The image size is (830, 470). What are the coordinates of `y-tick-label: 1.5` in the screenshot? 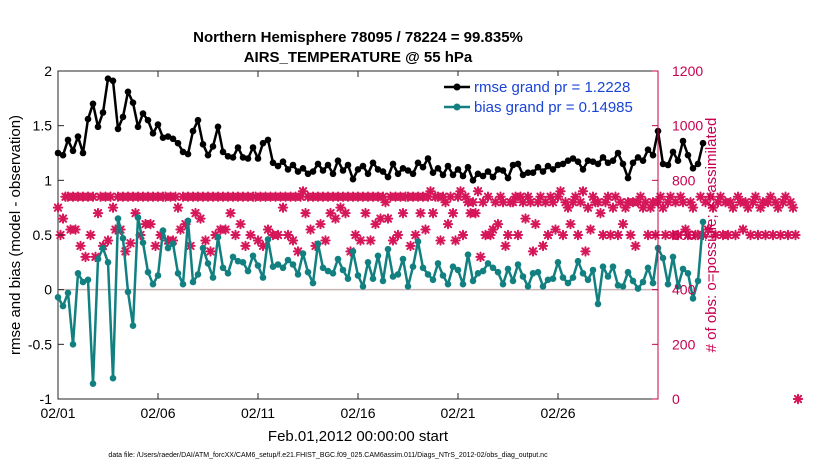 It's located at (43, 126).